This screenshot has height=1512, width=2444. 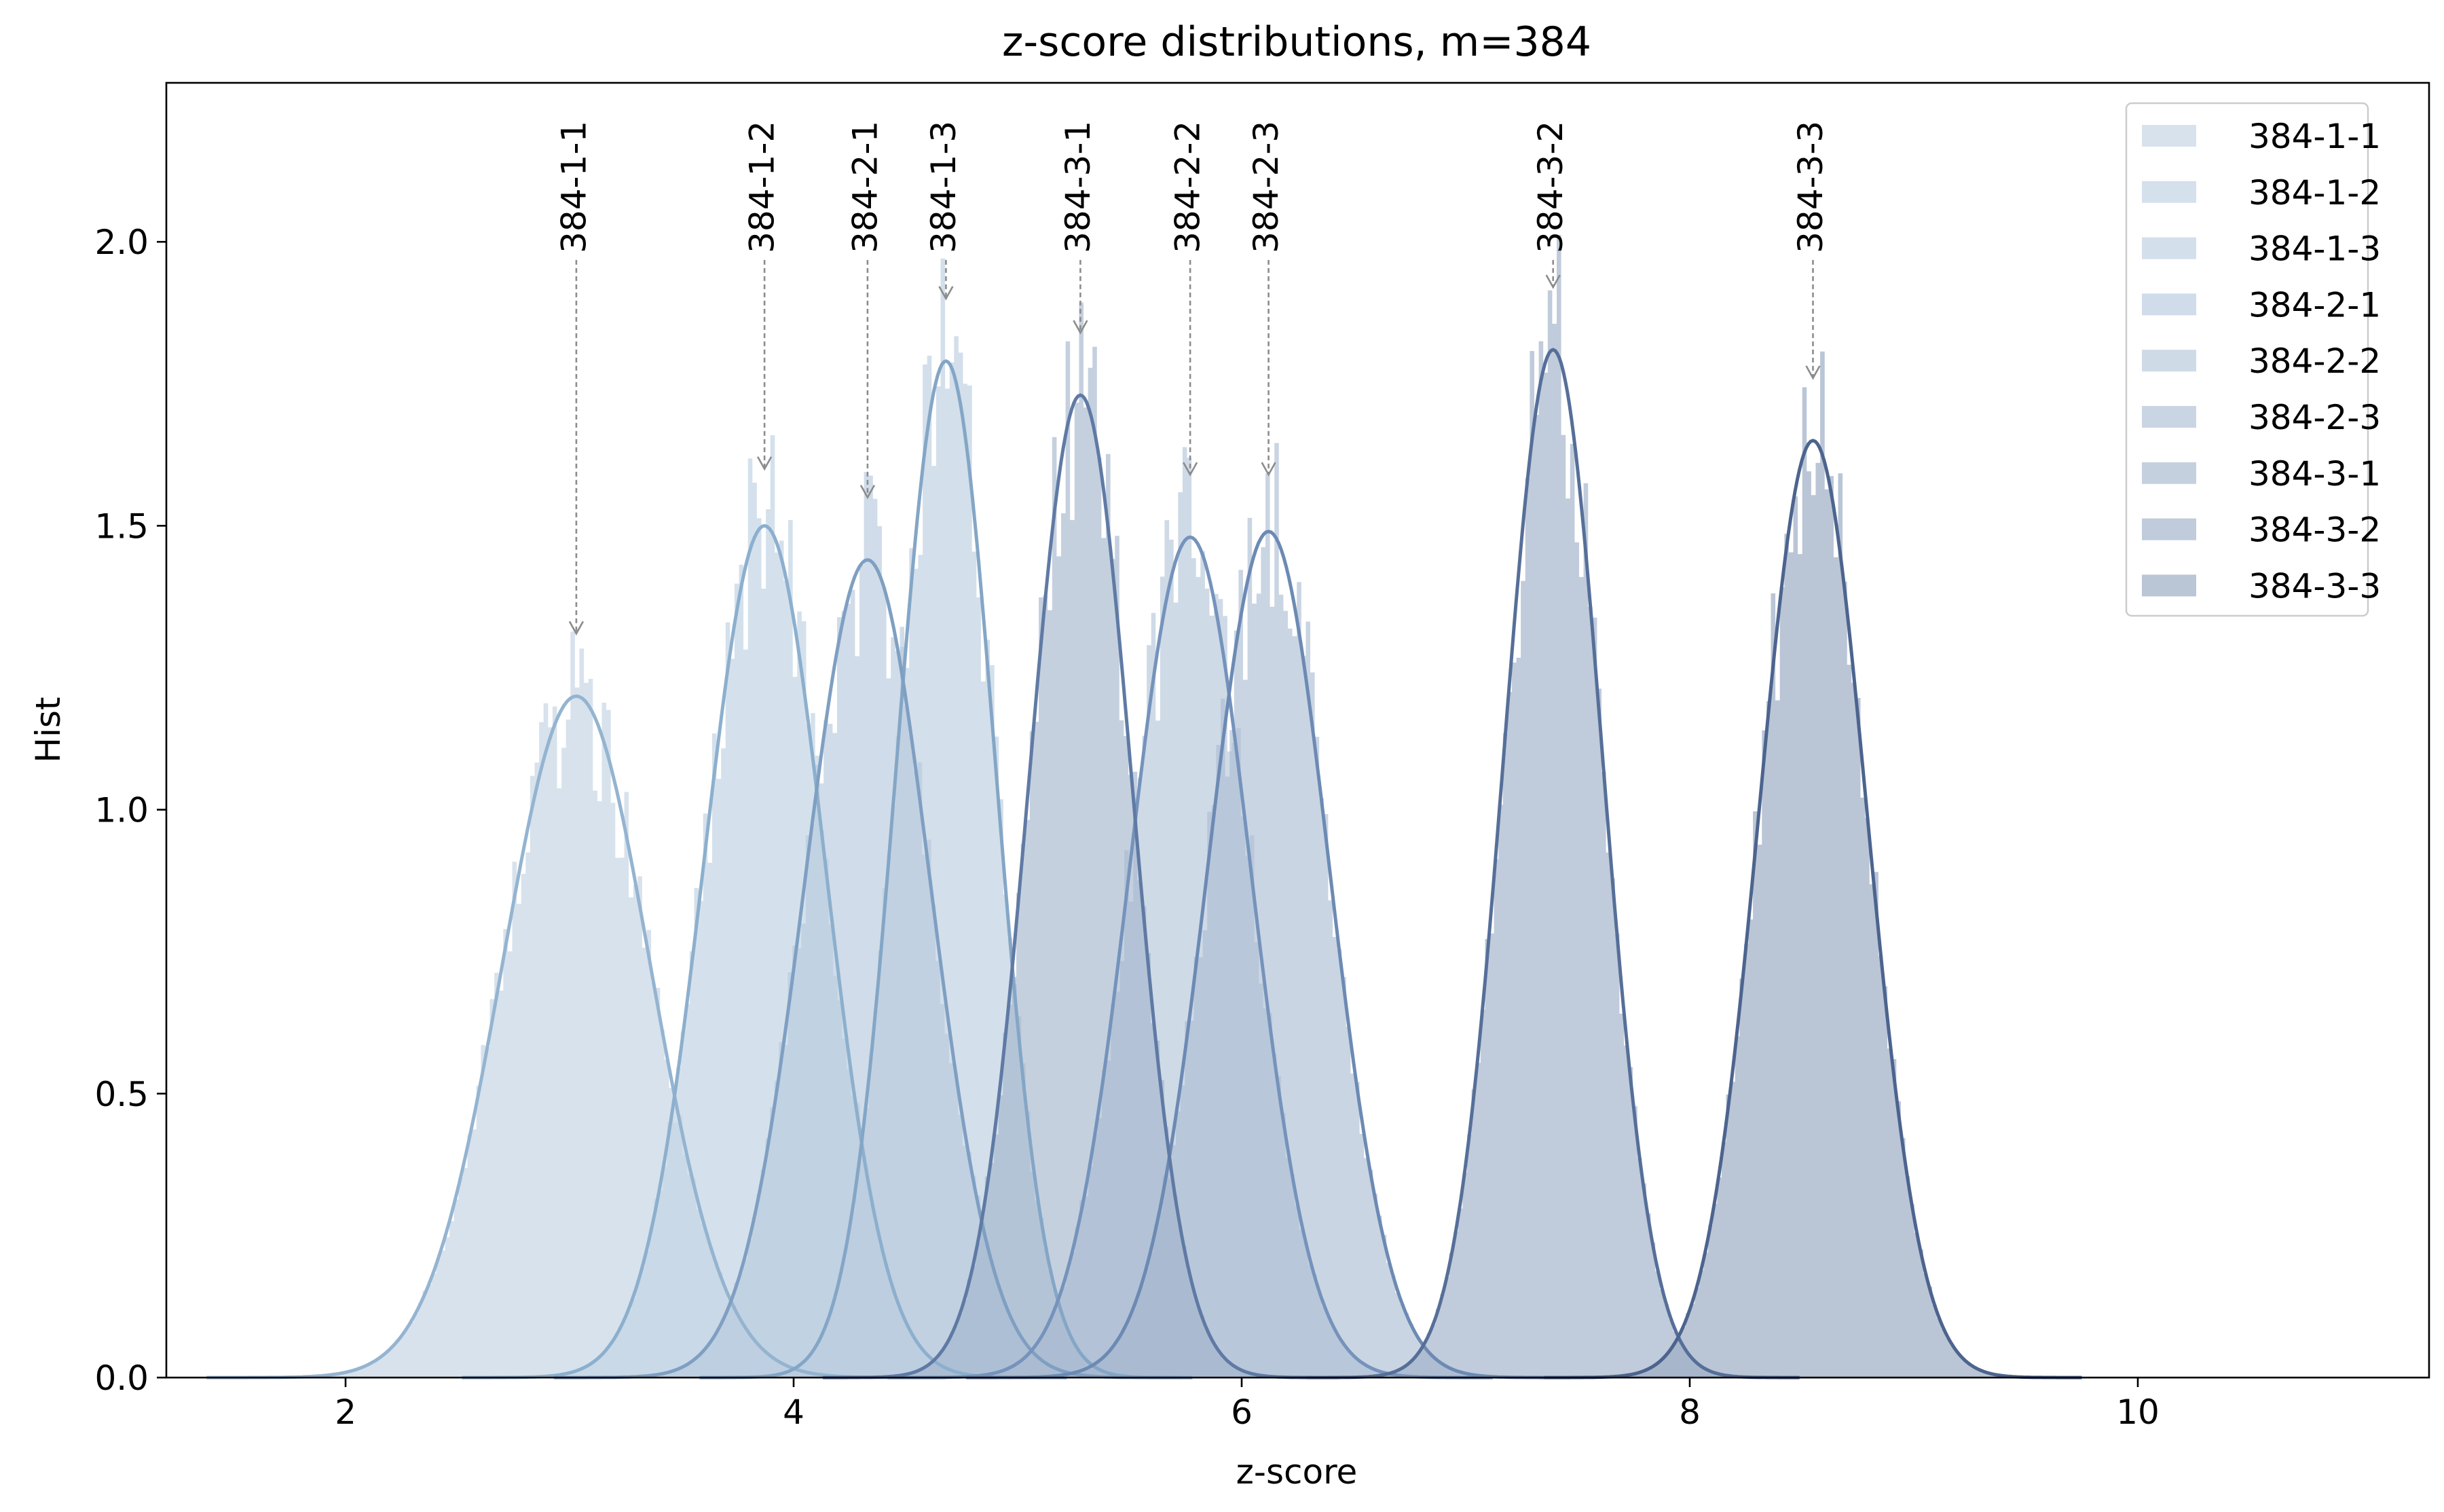 What do you see at coordinates (2314, 586) in the screenshot?
I see `legend-label: 384-3-3` at bounding box center [2314, 586].